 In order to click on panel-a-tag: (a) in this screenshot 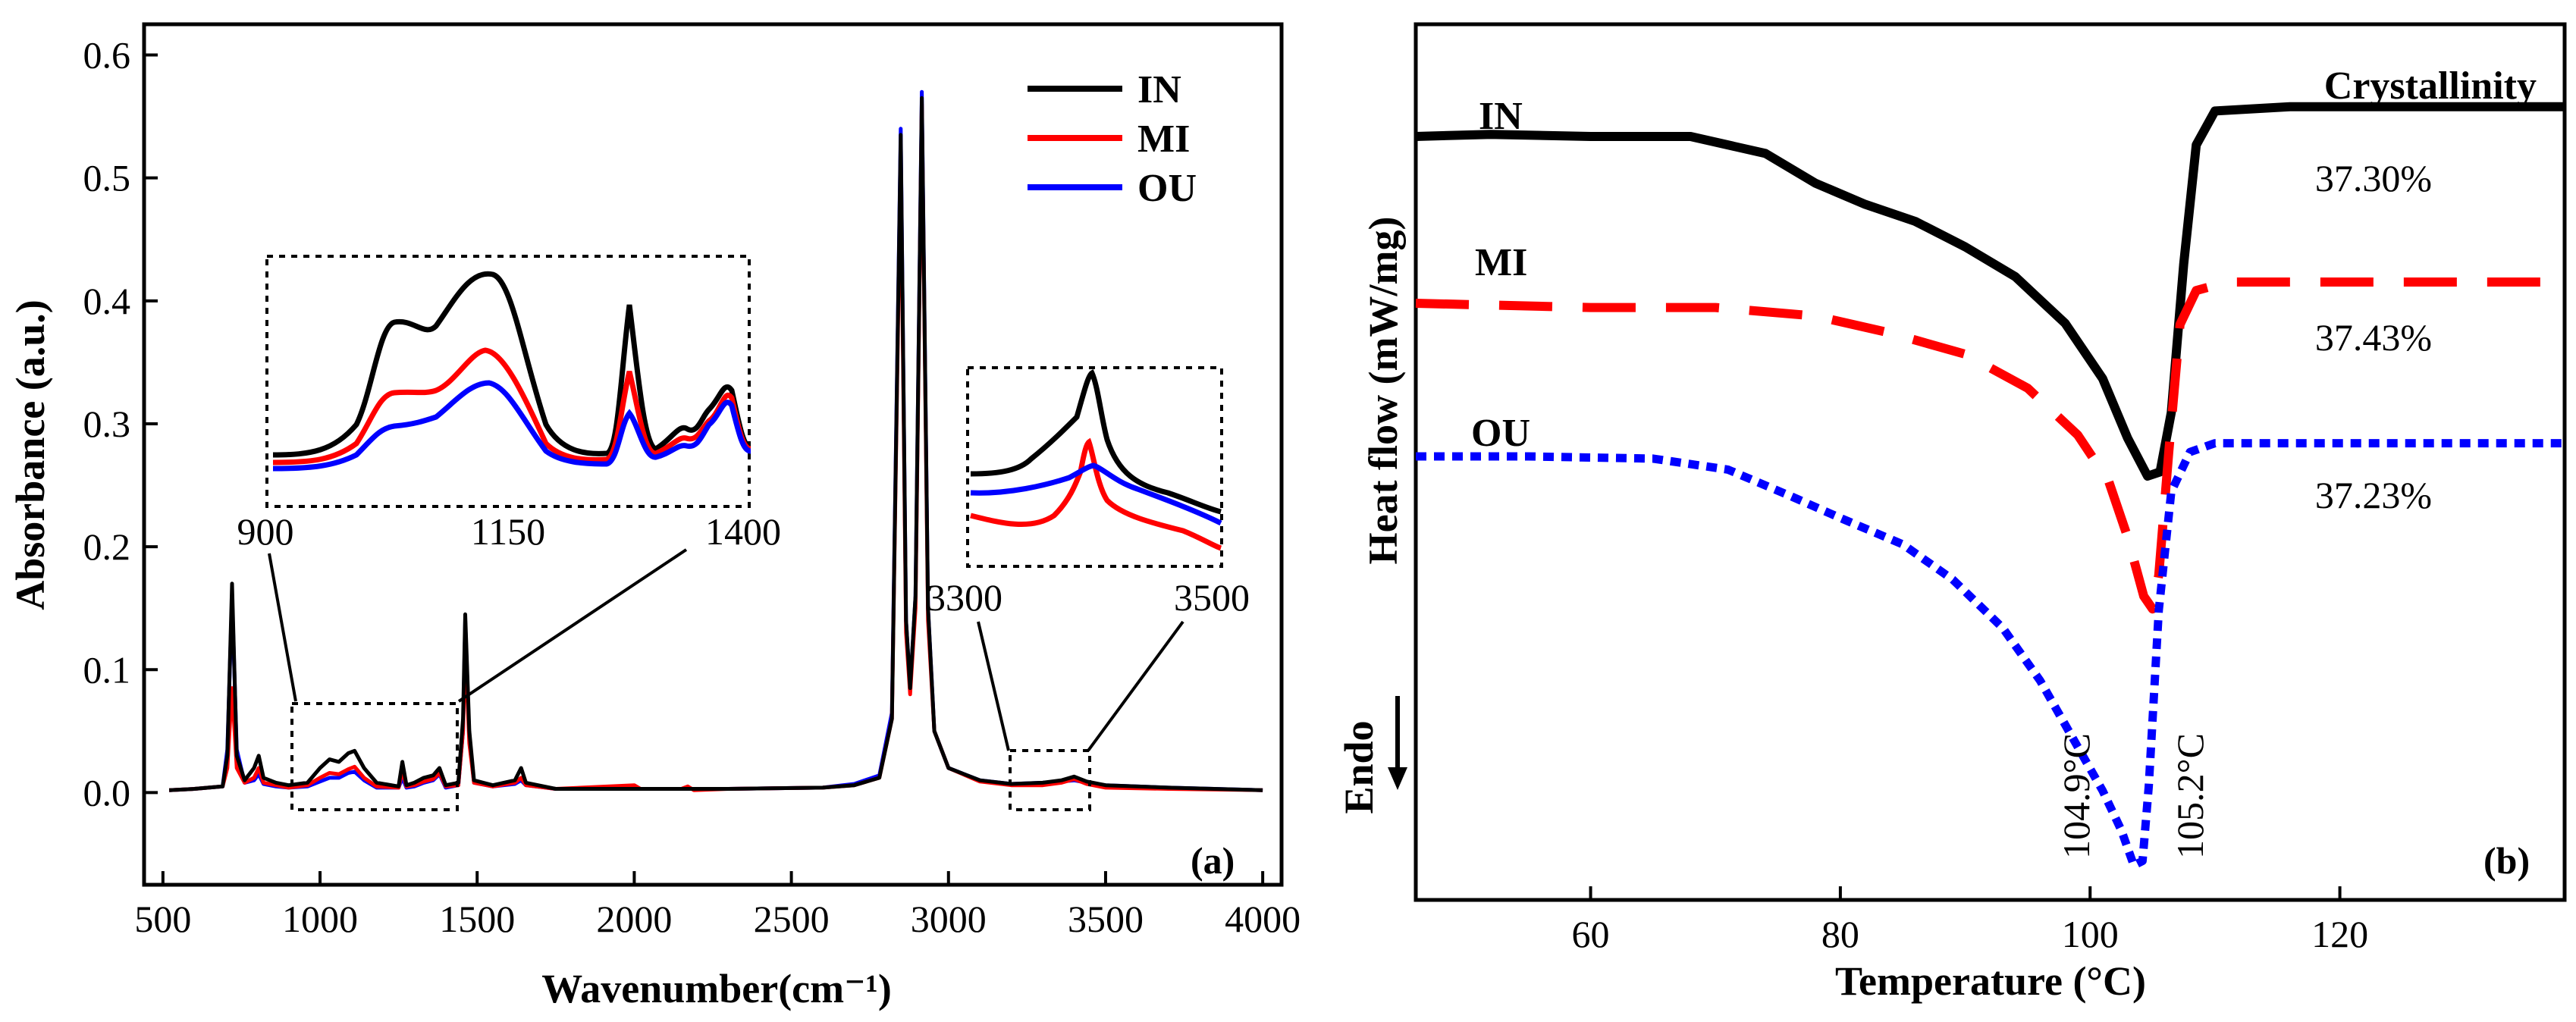, I will do `click(1213, 860)`.